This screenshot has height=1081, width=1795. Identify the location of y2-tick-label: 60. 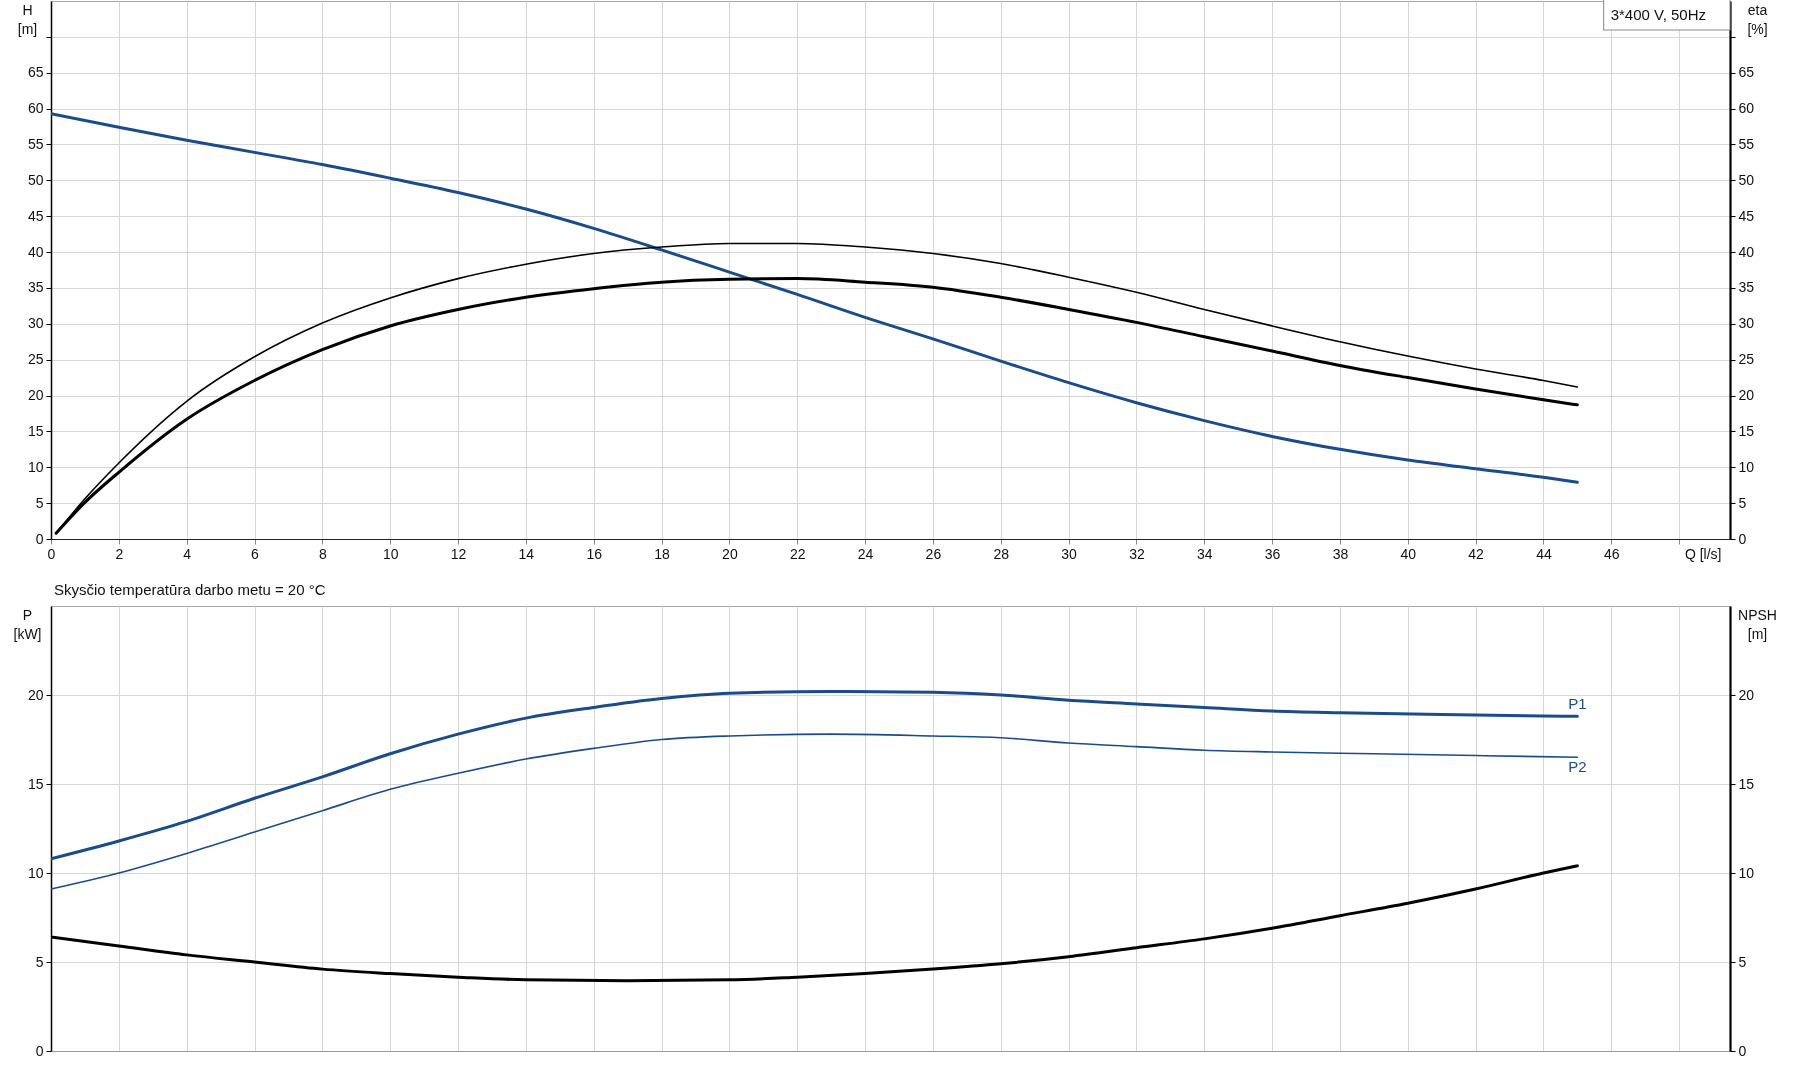
(1746, 108).